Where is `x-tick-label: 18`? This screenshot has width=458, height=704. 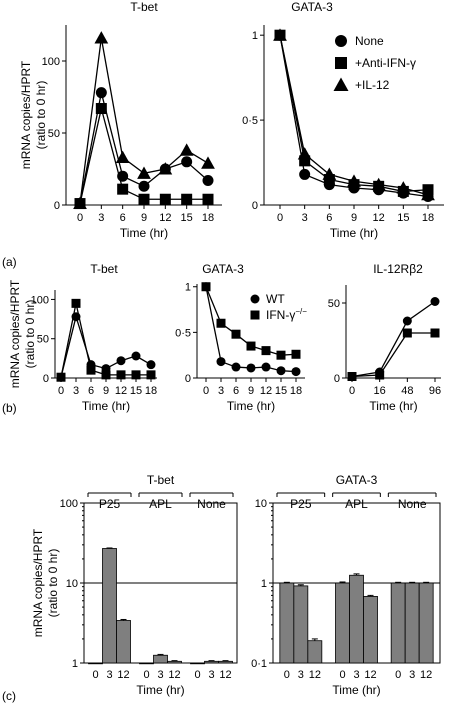
x-tick-label: 18 is located at coordinates (151, 391).